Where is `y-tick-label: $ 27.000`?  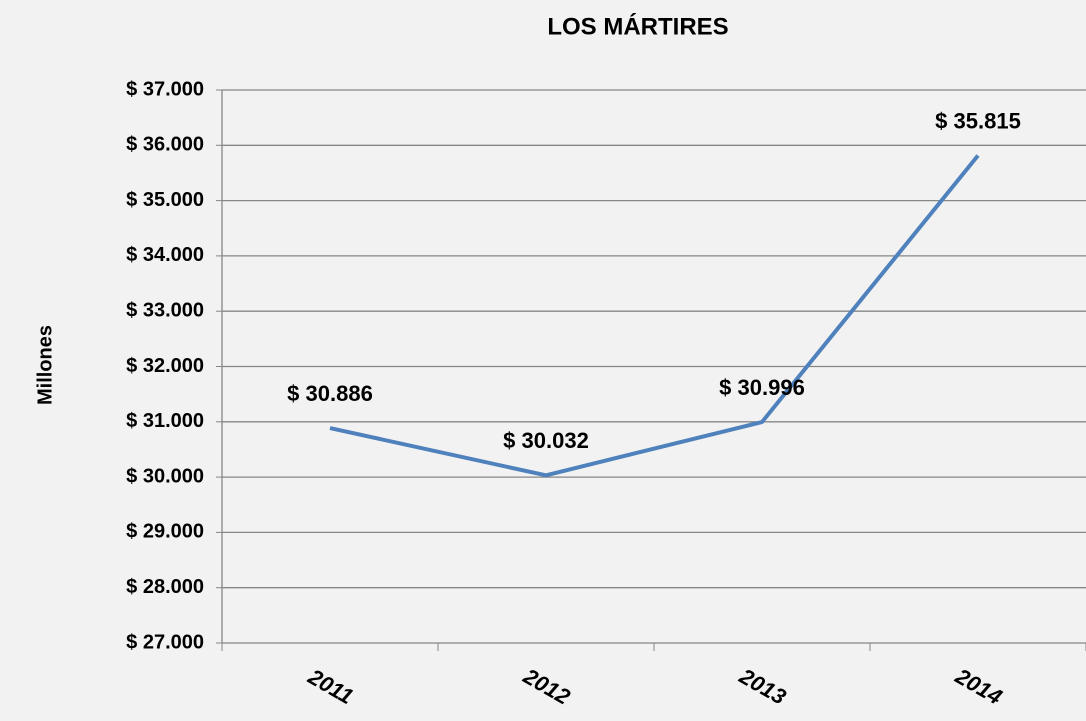 y-tick-label: $ 27.000 is located at coordinates (165, 642).